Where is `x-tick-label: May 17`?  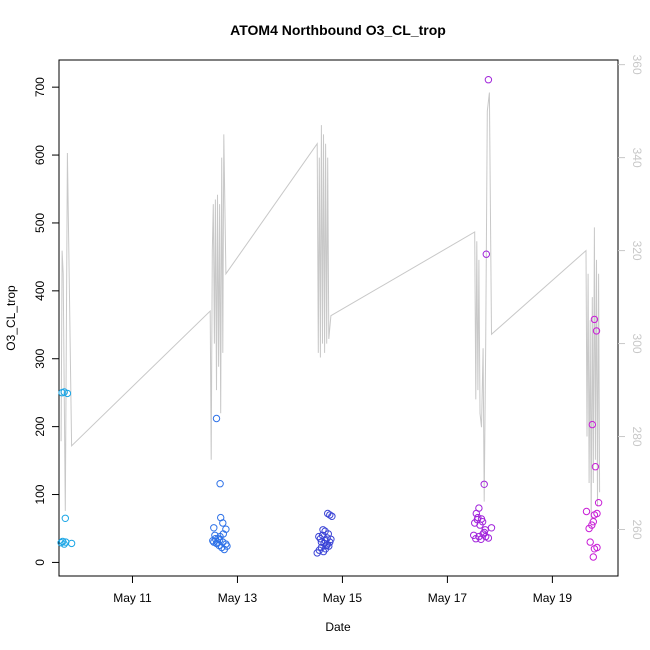
x-tick-label: May 17 is located at coordinates (448, 598).